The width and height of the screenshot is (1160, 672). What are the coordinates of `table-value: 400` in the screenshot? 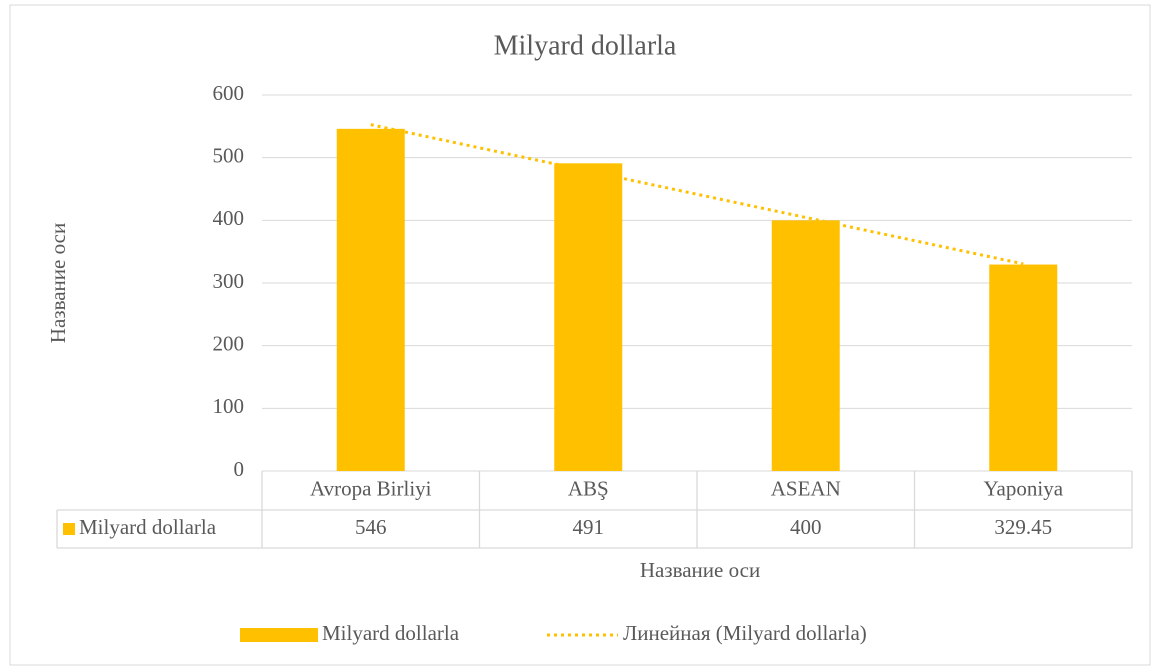 It's located at (806, 527).